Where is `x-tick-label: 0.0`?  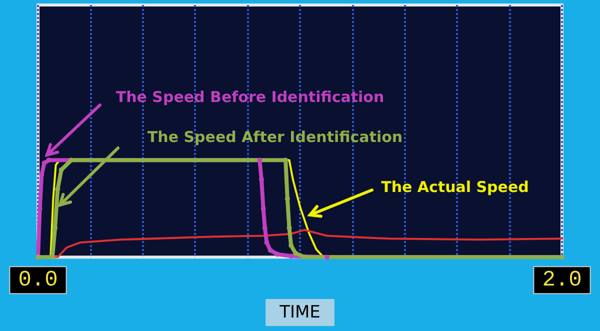 x-tick-label: 0.0 is located at coordinates (38, 280).